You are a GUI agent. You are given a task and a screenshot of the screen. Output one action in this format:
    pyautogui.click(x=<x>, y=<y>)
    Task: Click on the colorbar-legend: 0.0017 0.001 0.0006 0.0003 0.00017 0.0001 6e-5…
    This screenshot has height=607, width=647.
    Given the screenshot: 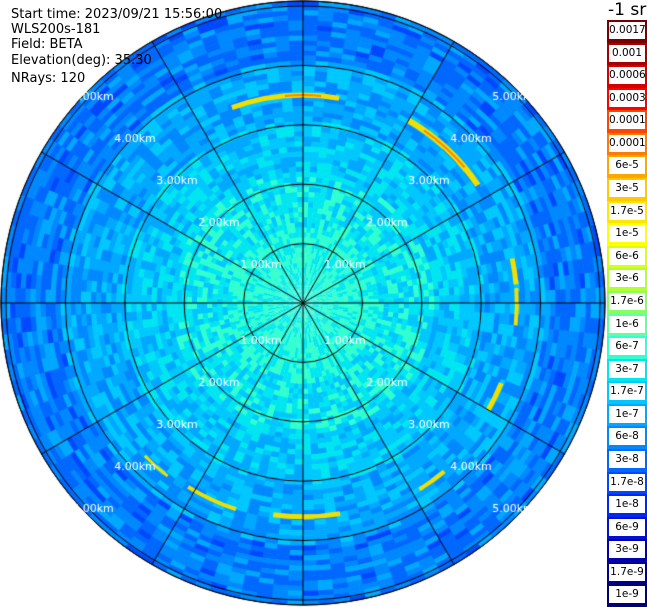 What is the action you would take?
    pyautogui.click(x=627, y=313)
    